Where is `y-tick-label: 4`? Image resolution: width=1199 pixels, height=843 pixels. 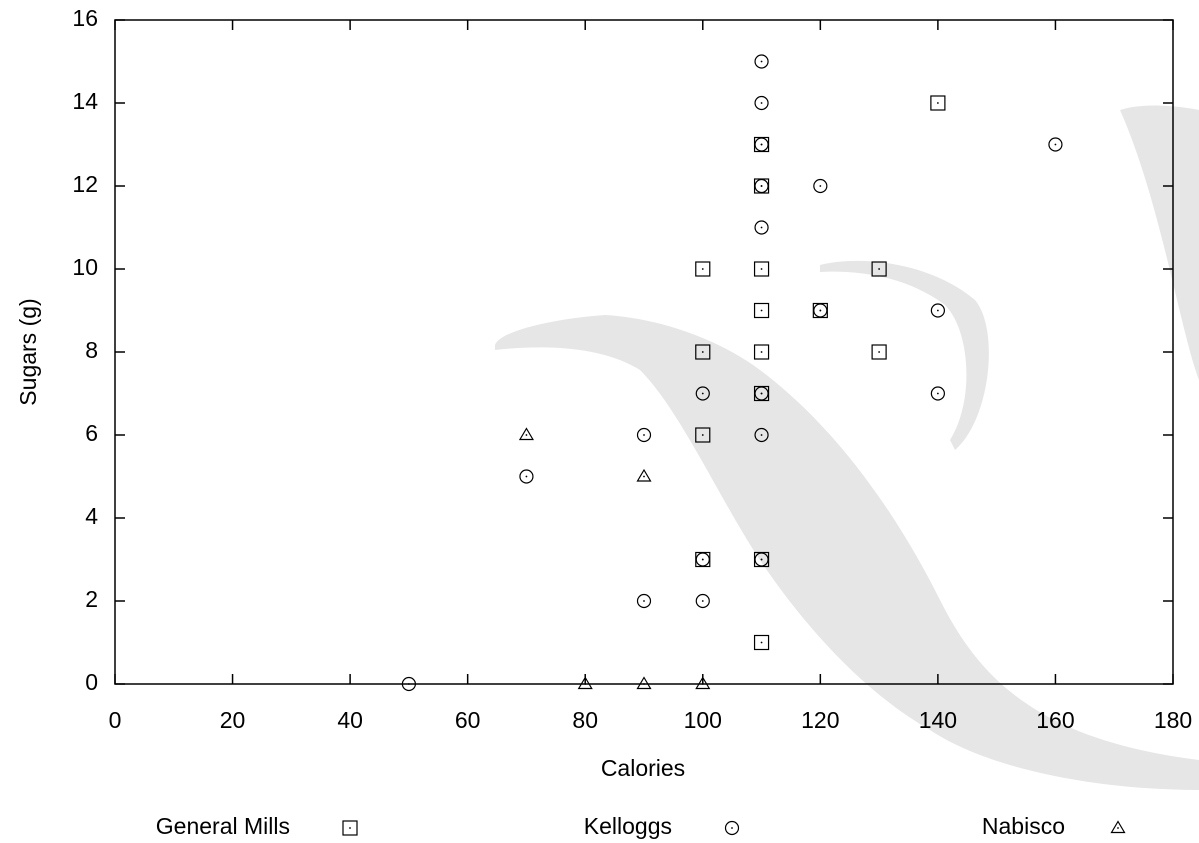
y-tick-label: 4 is located at coordinates (91, 516).